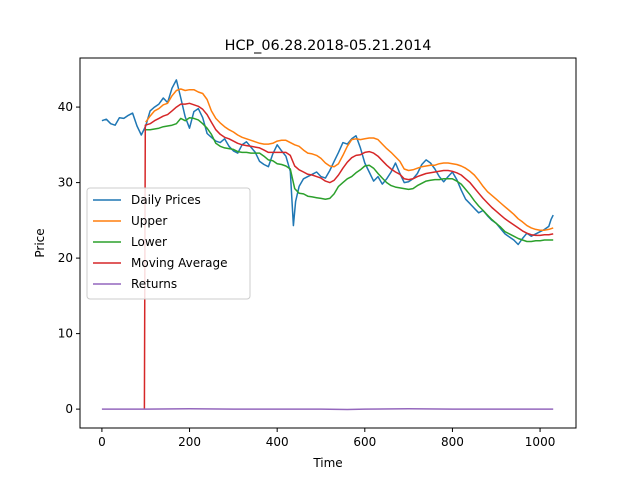 This screenshot has height=480, width=640. What do you see at coordinates (540, 442) in the screenshot?
I see `x-tick-label: 1000` at bounding box center [540, 442].